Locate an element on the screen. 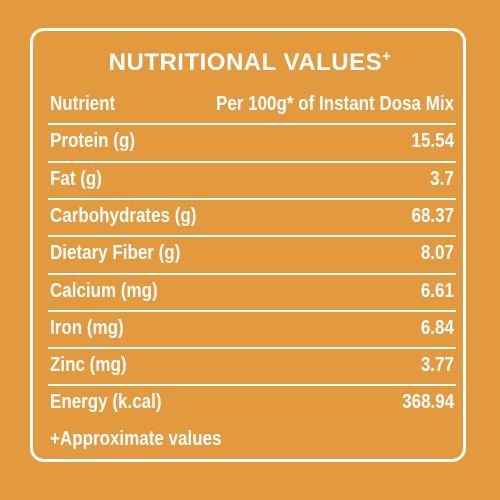 The height and width of the screenshot is (500, 500). nutrient-name: Calcium (mg) is located at coordinates (104, 290).